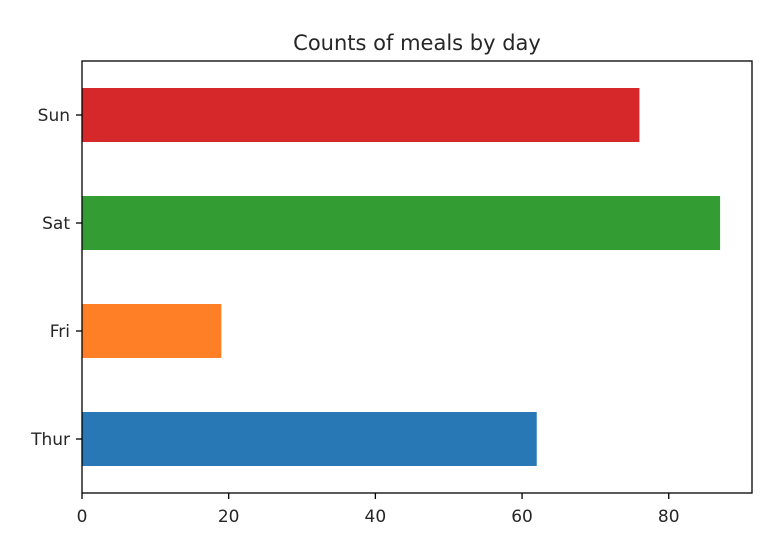 The height and width of the screenshot is (550, 776). I want to click on y-tick-label-sat: Sat, so click(56, 224).